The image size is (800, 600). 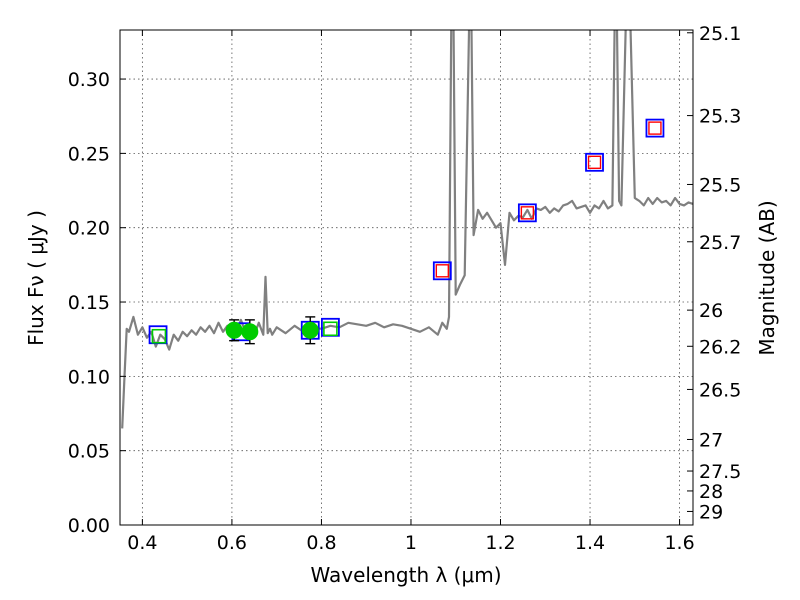 I want to click on y-tick-label: 0.25, so click(x=89, y=154).